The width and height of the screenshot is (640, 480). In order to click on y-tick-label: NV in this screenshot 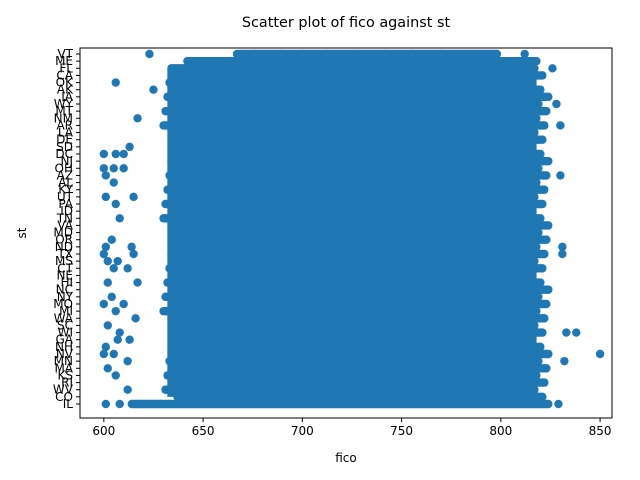, I will do `click(65, 354)`.